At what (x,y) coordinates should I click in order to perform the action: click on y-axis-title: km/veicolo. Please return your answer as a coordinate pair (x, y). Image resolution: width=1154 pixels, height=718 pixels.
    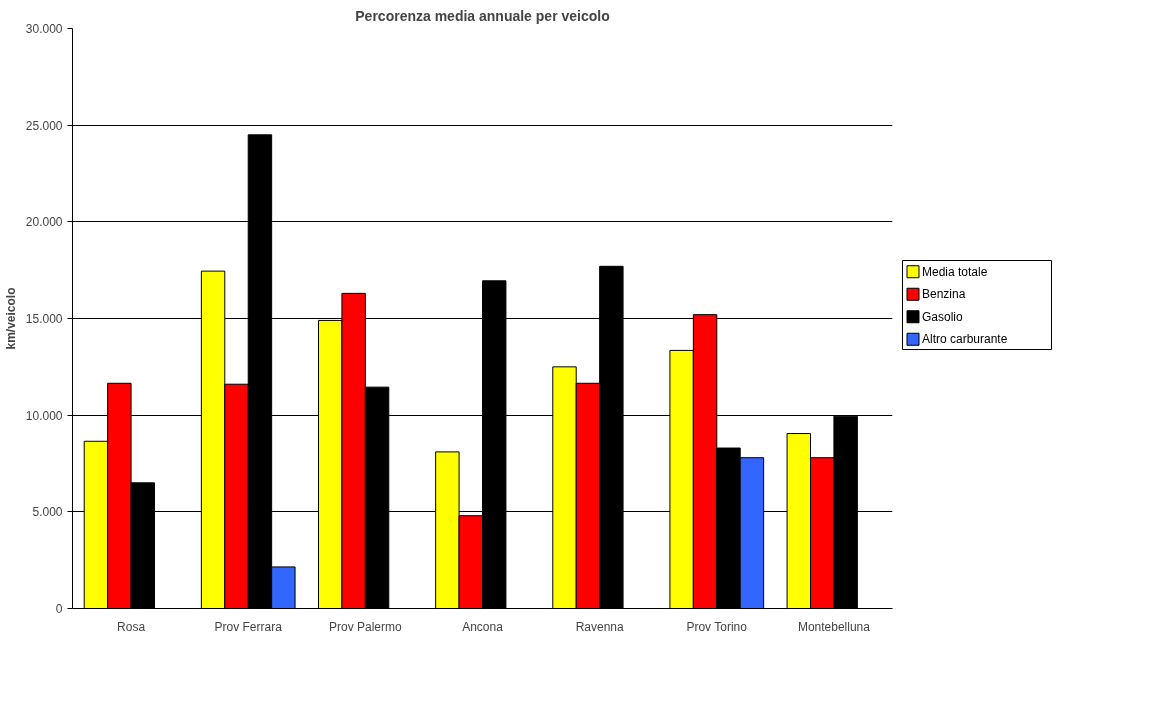
    Looking at the image, I should click on (10, 318).